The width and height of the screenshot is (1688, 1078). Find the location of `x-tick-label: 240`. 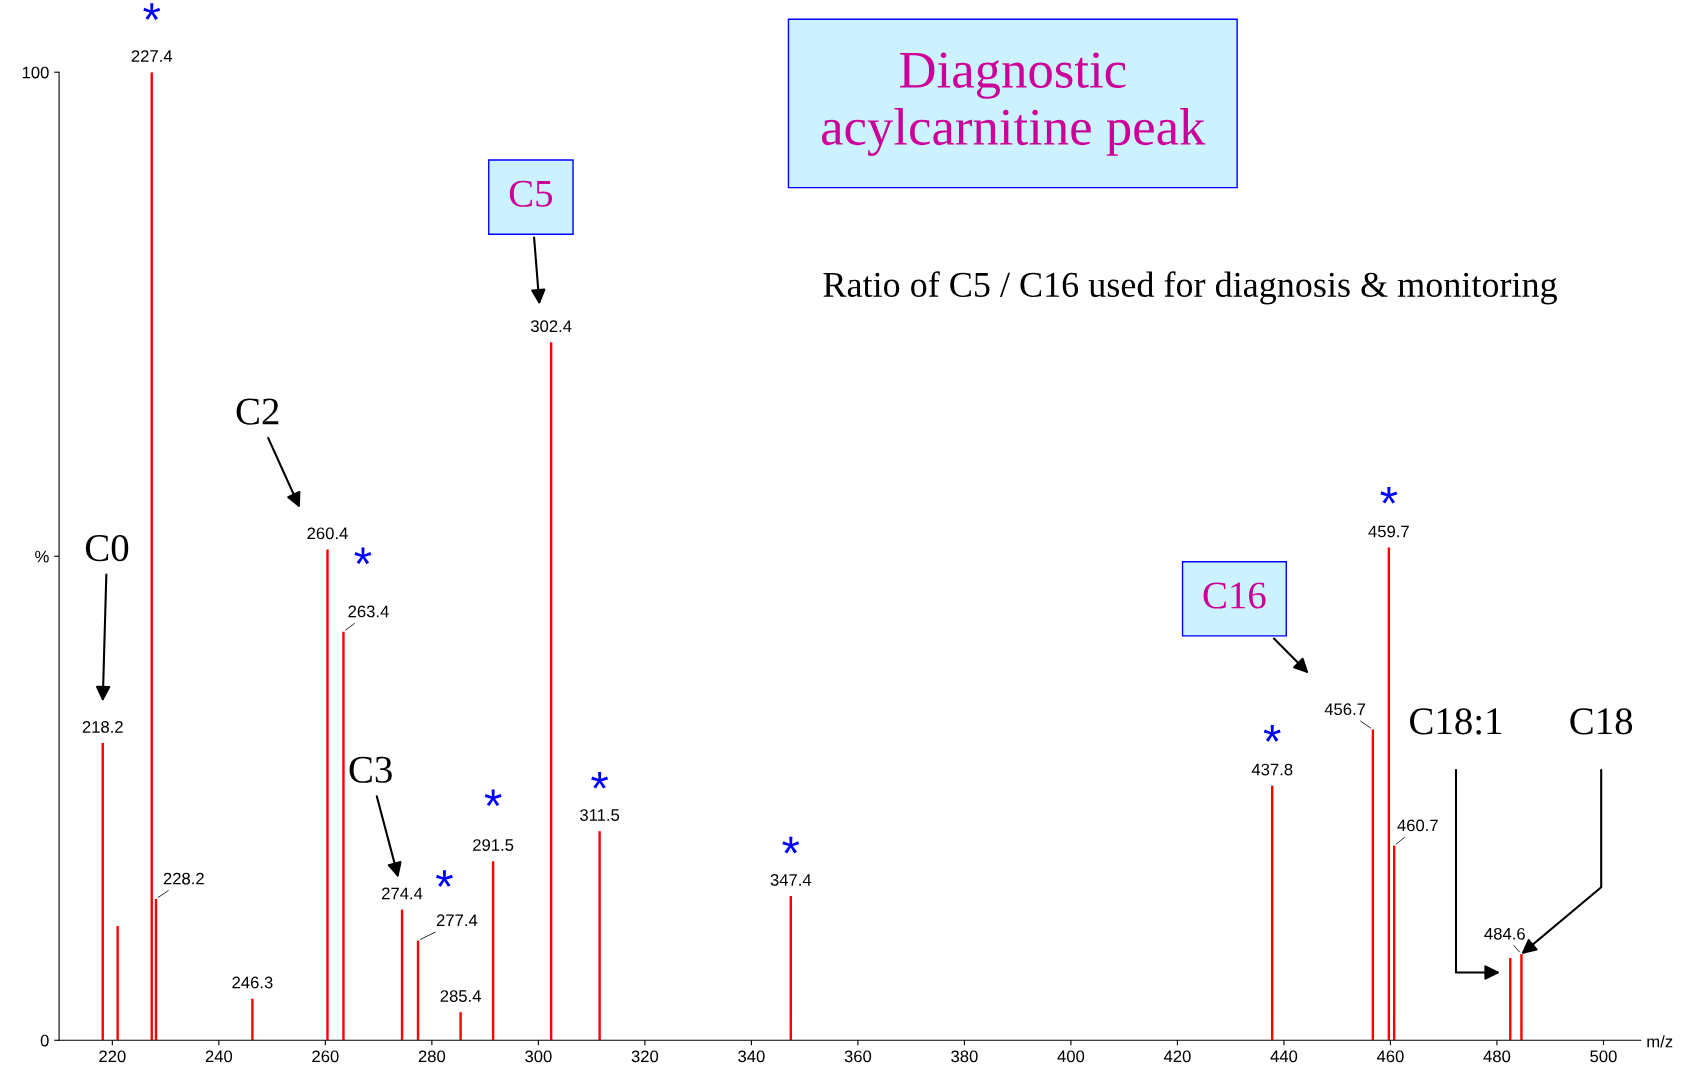

x-tick-label: 240 is located at coordinates (219, 1056).